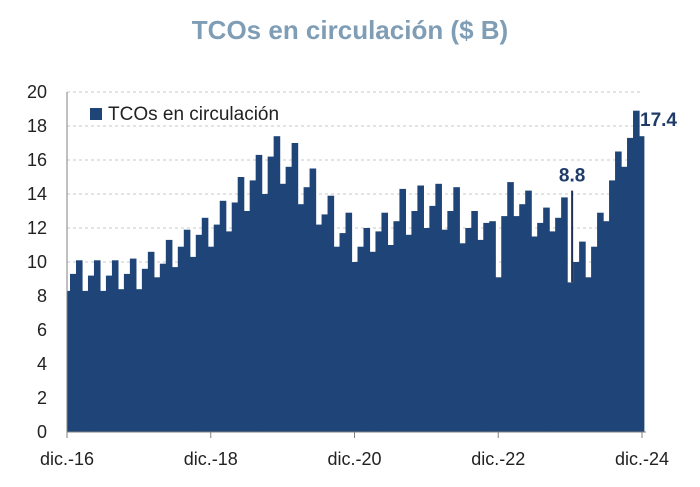 The height and width of the screenshot is (487, 700). Describe the element at coordinates (37, 160) in the screenshot. I see `y-tick-label: 16` at that location.